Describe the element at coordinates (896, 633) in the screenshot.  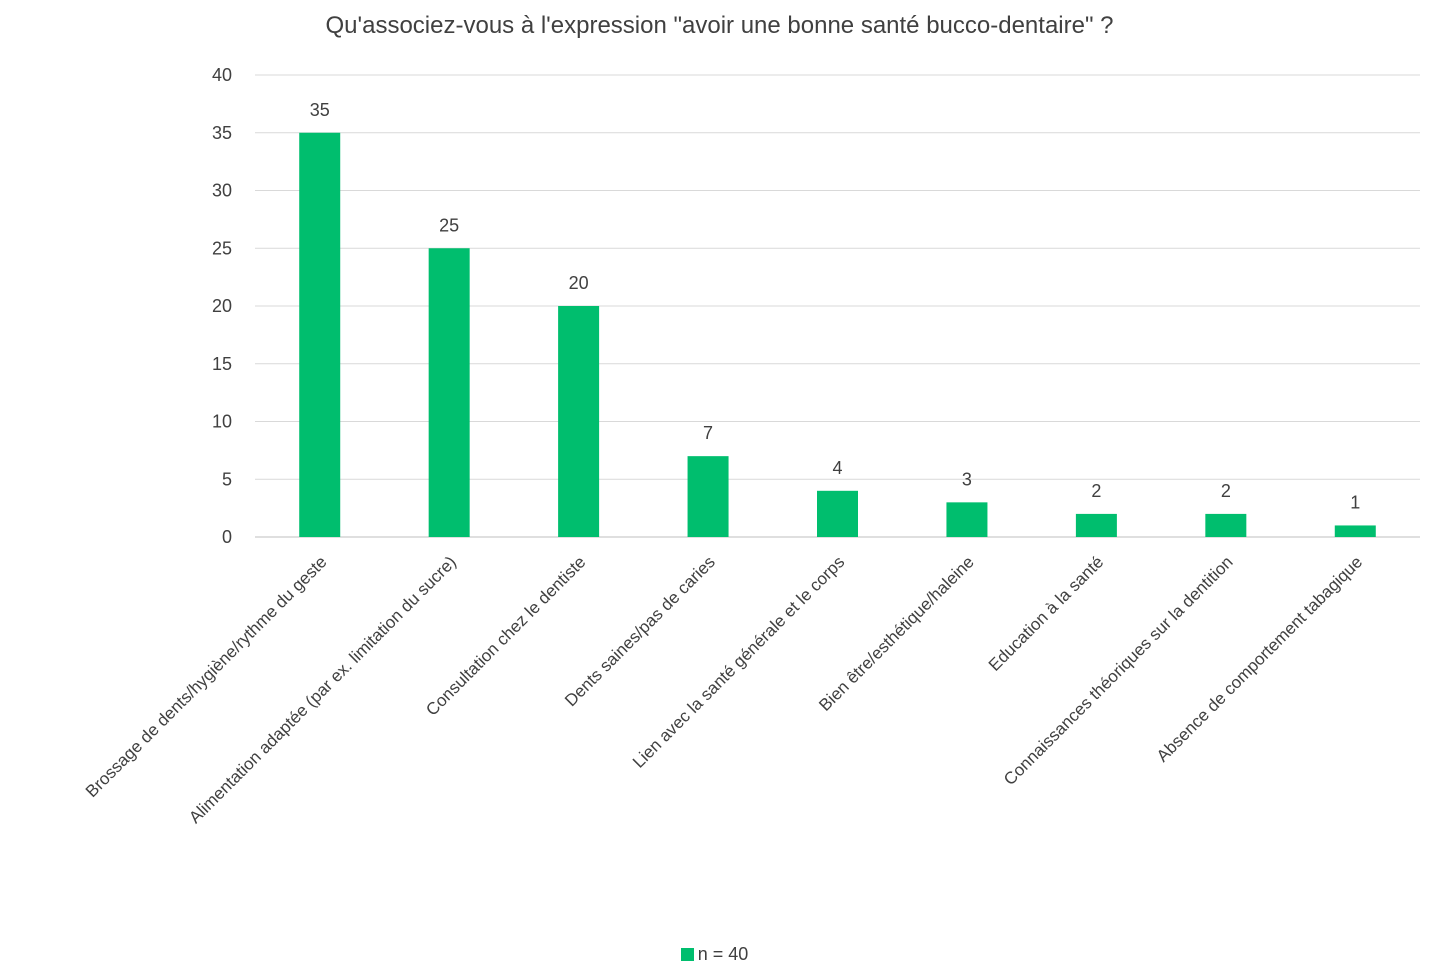
I see `category-label: Bien être/esthétique/haleine` at that location.